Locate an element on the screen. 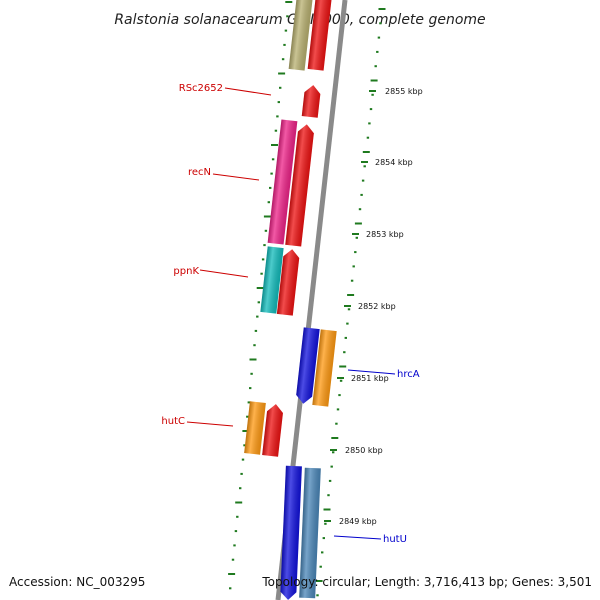 This screenshot has width=600, height=600. gene-label-rsc2652: RSc2652 is located at coordinates (201, 88).